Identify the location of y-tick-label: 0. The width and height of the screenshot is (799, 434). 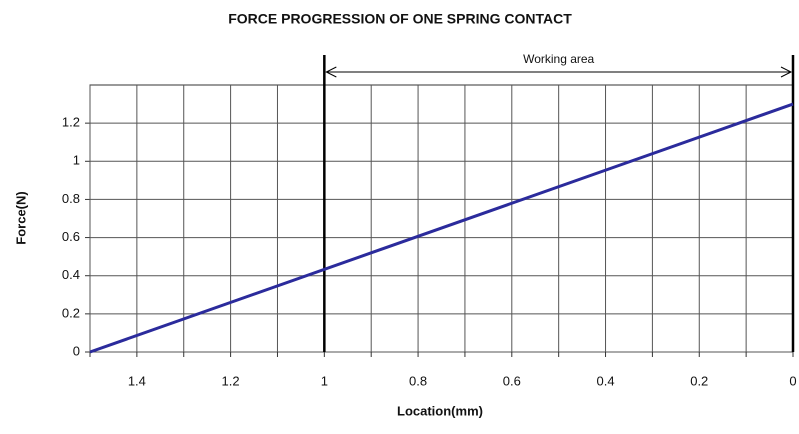
(76, 350).